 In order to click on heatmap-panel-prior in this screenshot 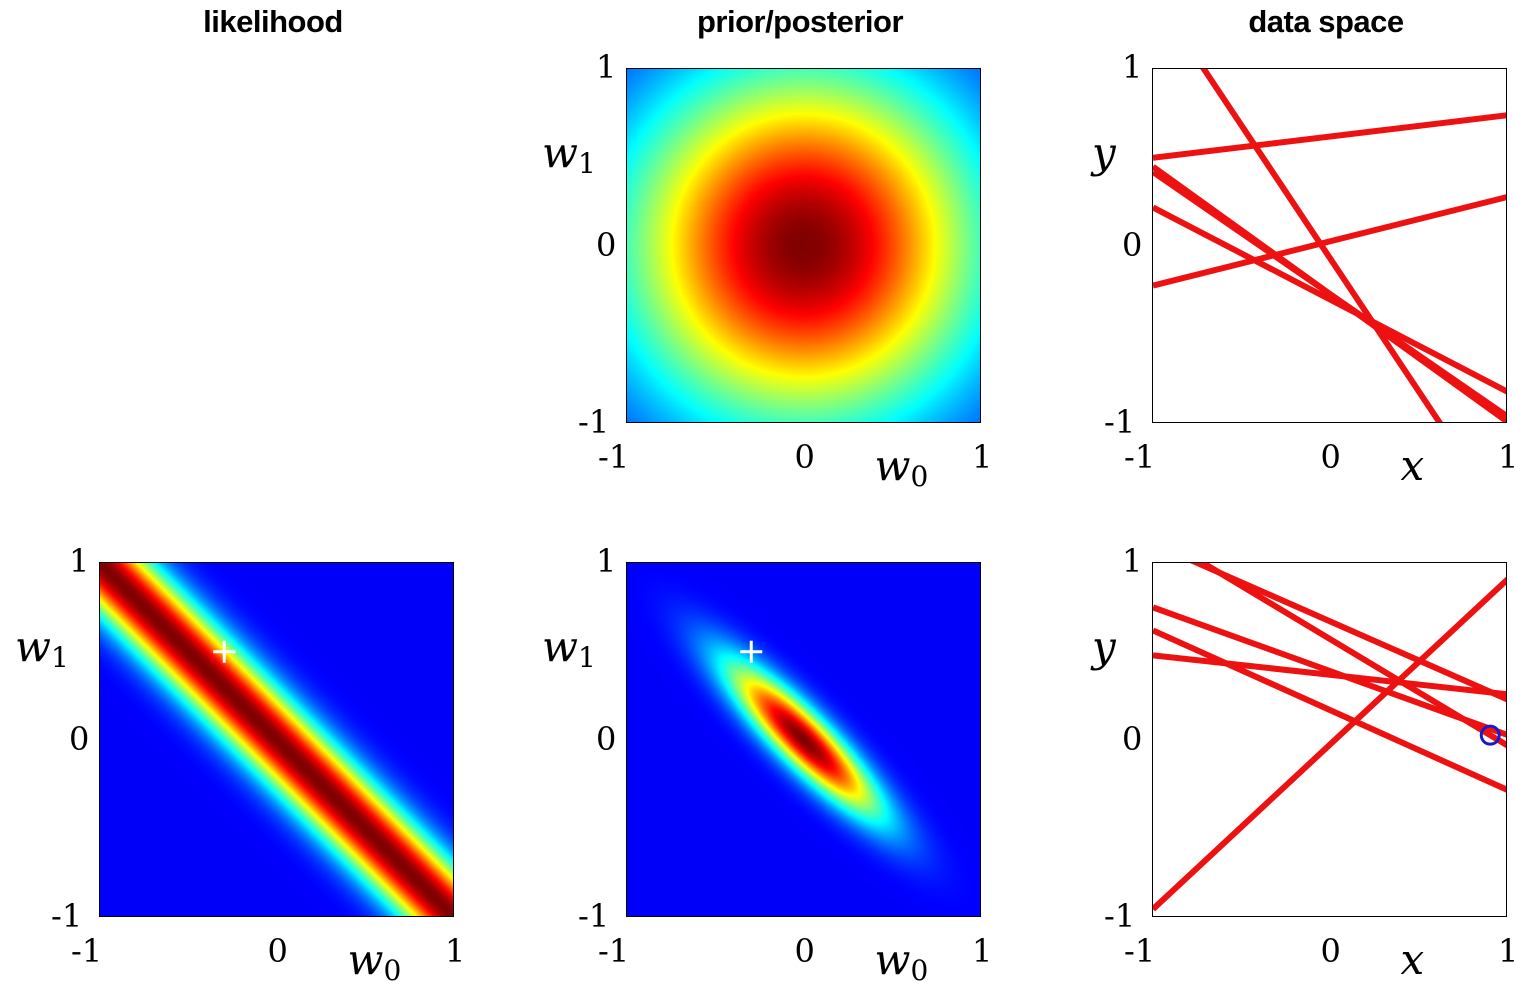, I will do `click(803, 245)`.